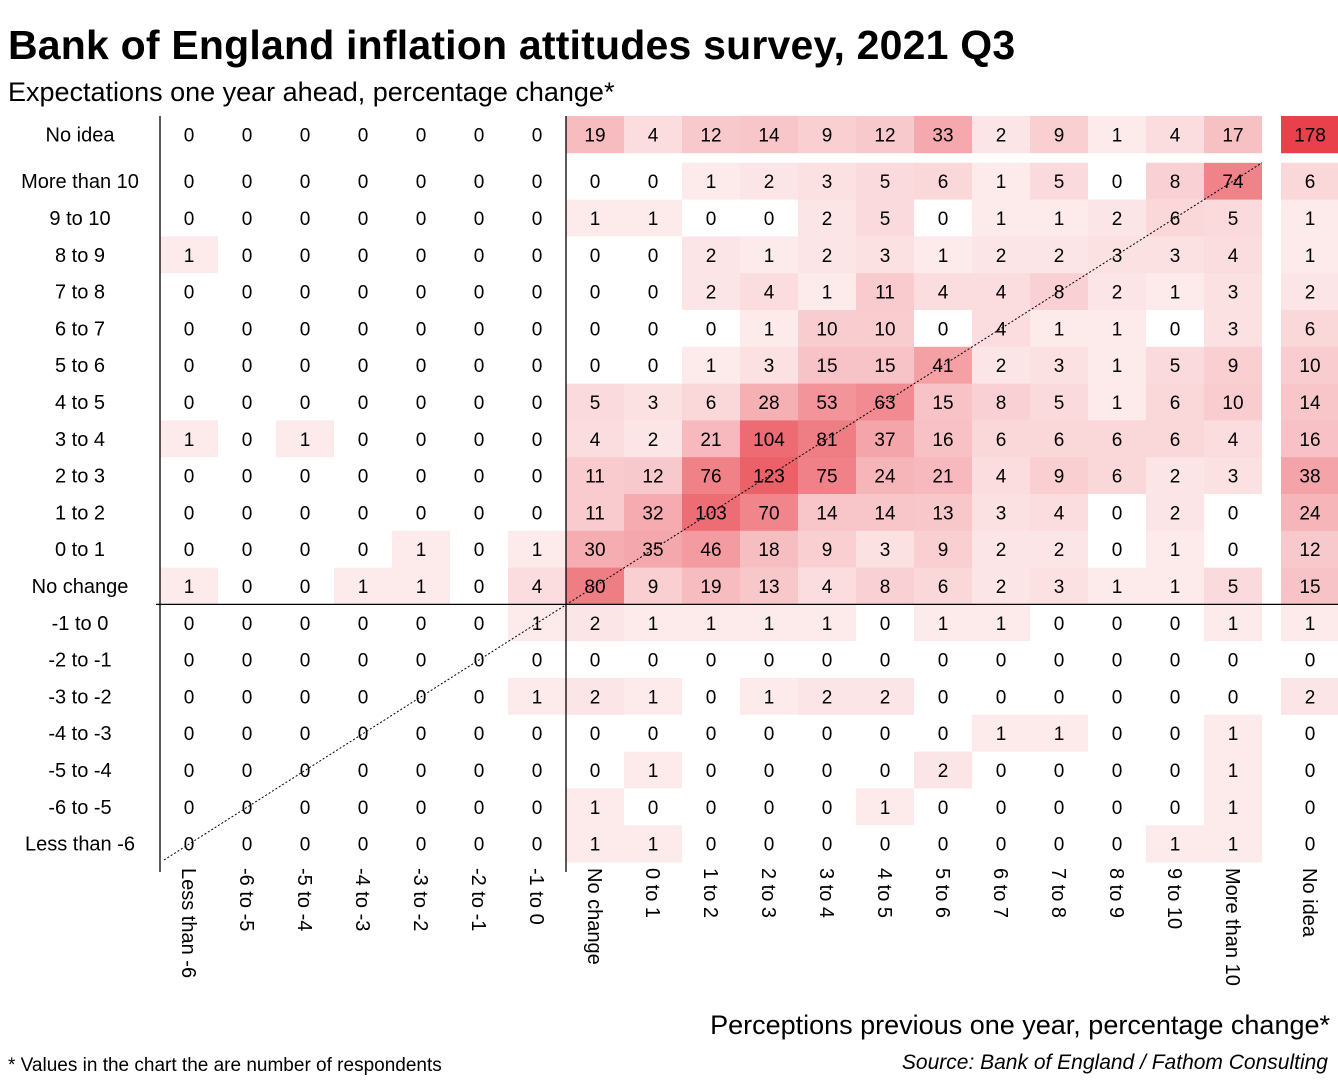  I want to click on cell-value: 8, so click(885, 587).